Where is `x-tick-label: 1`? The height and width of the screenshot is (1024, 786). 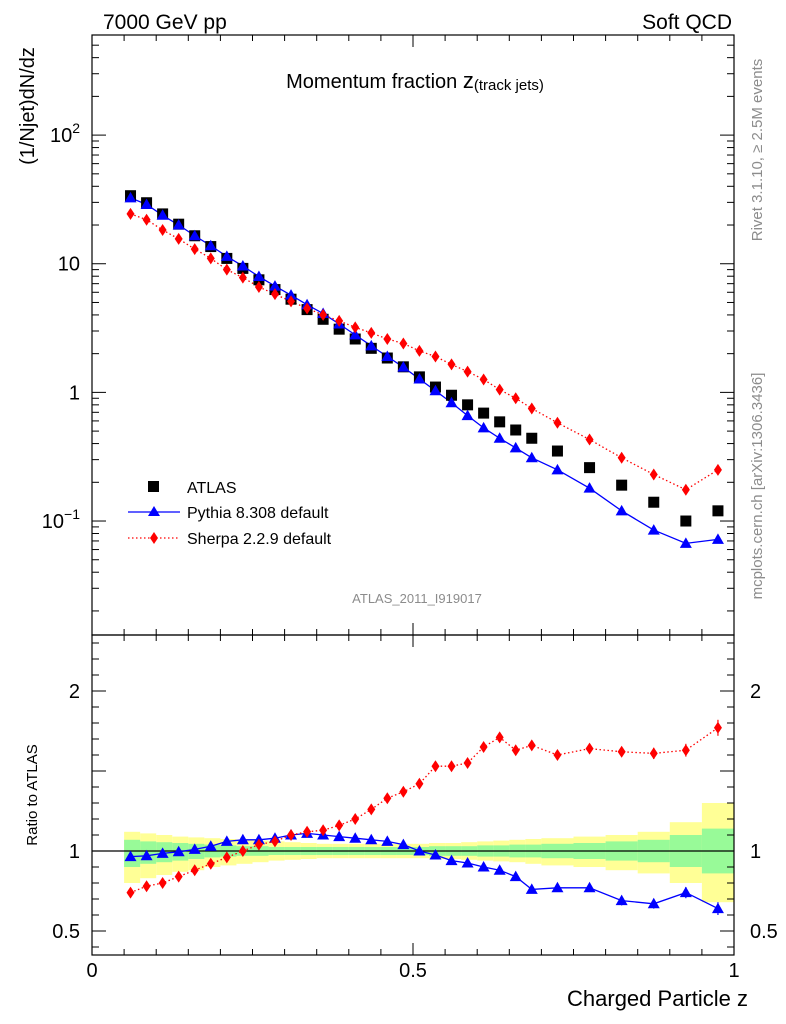 x-tick-label: 1 is located at coordinates (733, 971).